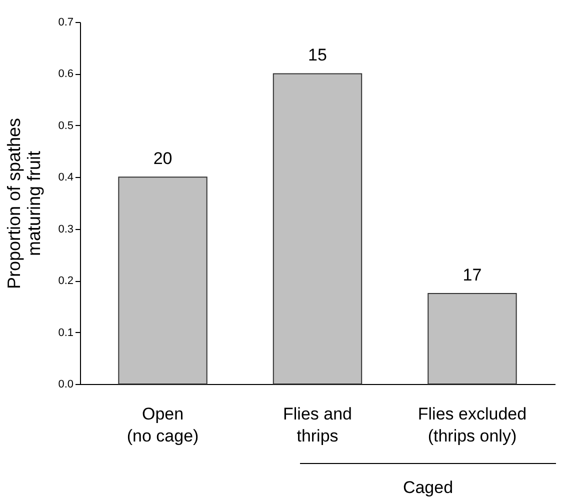 This screenshot has width=575, height=503. I want to click on y-tick-label: 0.3, so click(66, 229).